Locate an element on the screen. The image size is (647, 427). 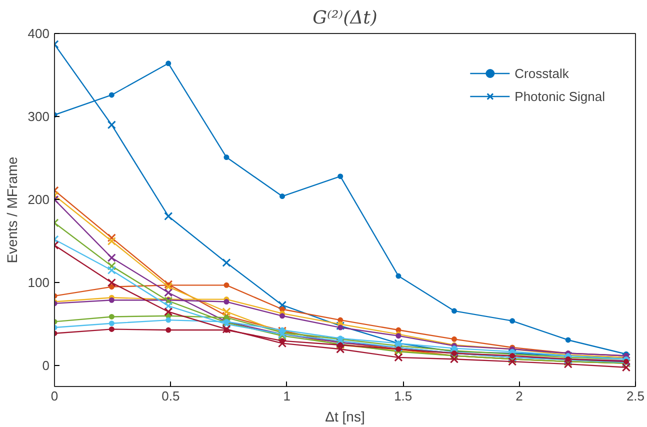
y-tick-label: 400 is located at coordinates (39, 33).